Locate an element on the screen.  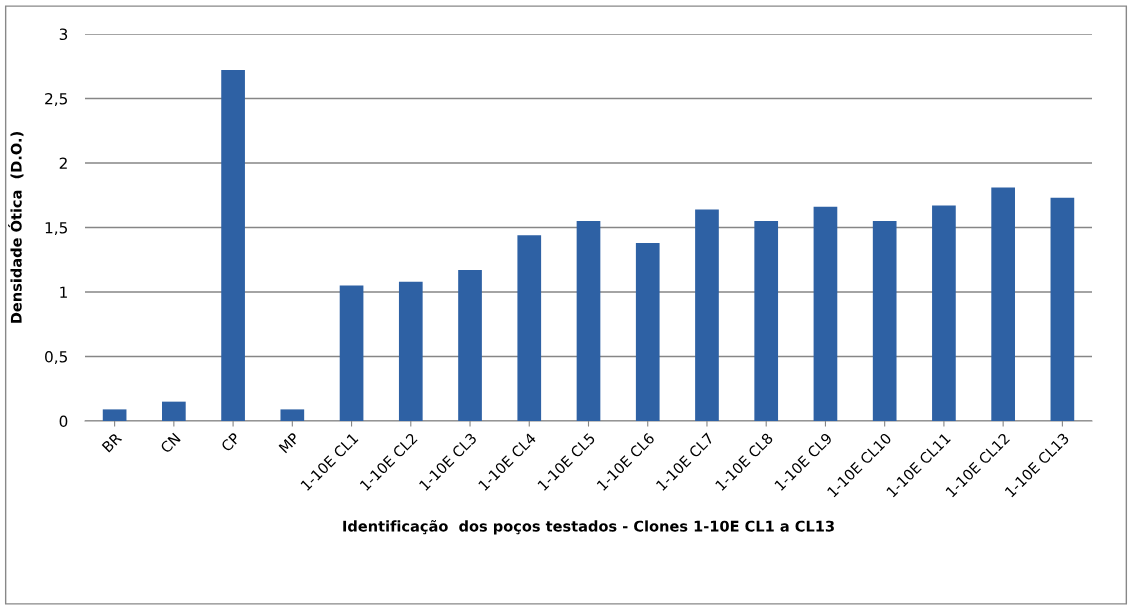
x-axis-title: Identificação dos poços testados - Clones 1-10E CL1 a CL13 is located at coordinates (588, 527).